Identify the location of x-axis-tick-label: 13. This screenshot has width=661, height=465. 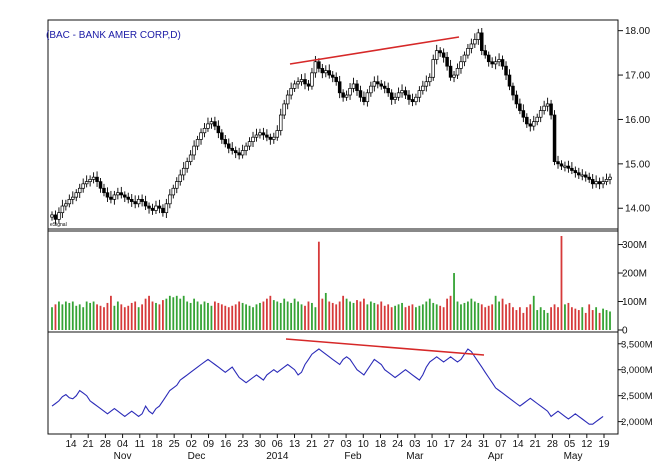
(295, 444).